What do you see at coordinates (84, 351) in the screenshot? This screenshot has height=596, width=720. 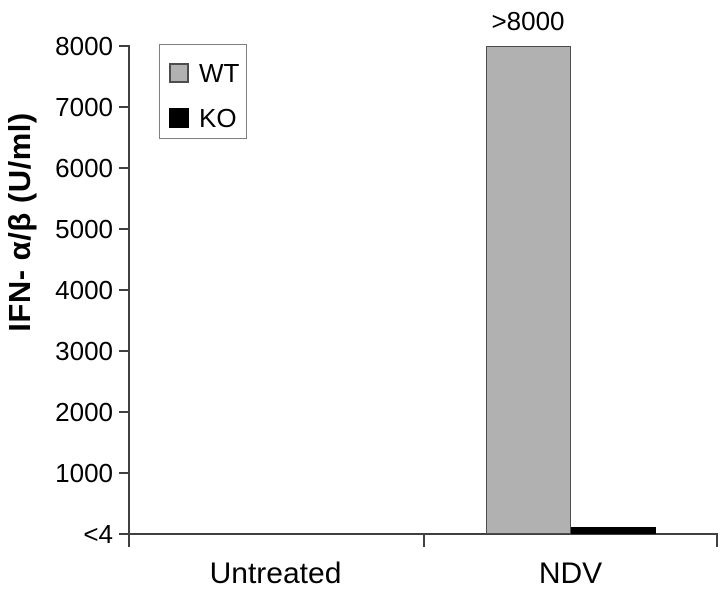 I see `y-tick-label: 3000` at bounding box center [84, 351].